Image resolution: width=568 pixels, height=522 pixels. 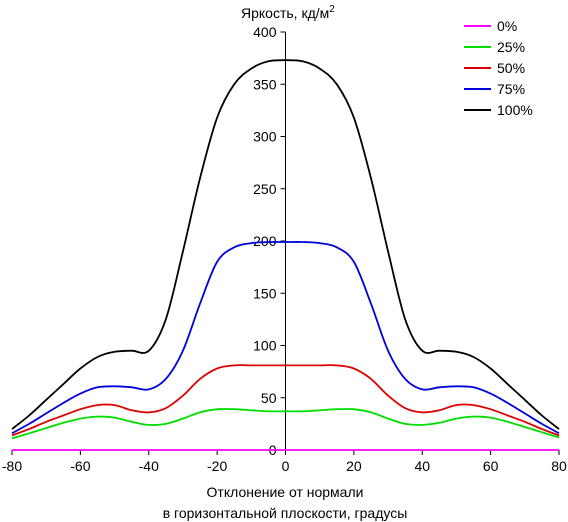 I want to click on y-axis-title-superscript: 2, so click(x=332, y=9).